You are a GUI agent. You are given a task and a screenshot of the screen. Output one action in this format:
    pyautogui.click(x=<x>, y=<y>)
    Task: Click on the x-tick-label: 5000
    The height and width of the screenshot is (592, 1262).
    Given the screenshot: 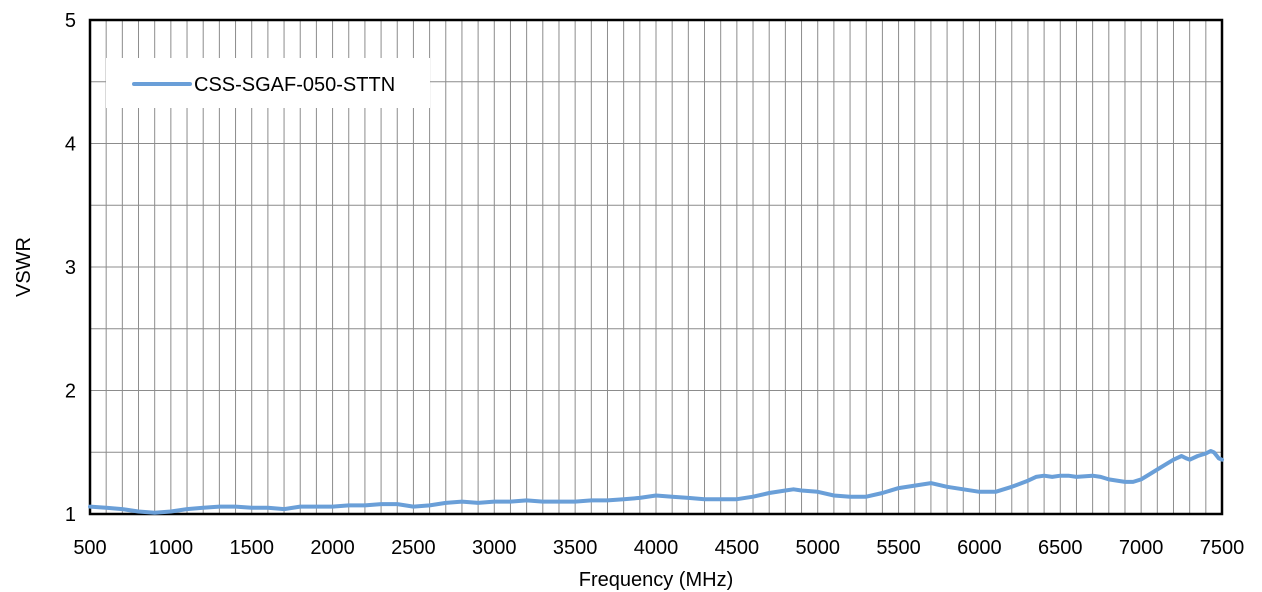 What is the action you would take?
    pyautogui.click(x=817, y=548)
    